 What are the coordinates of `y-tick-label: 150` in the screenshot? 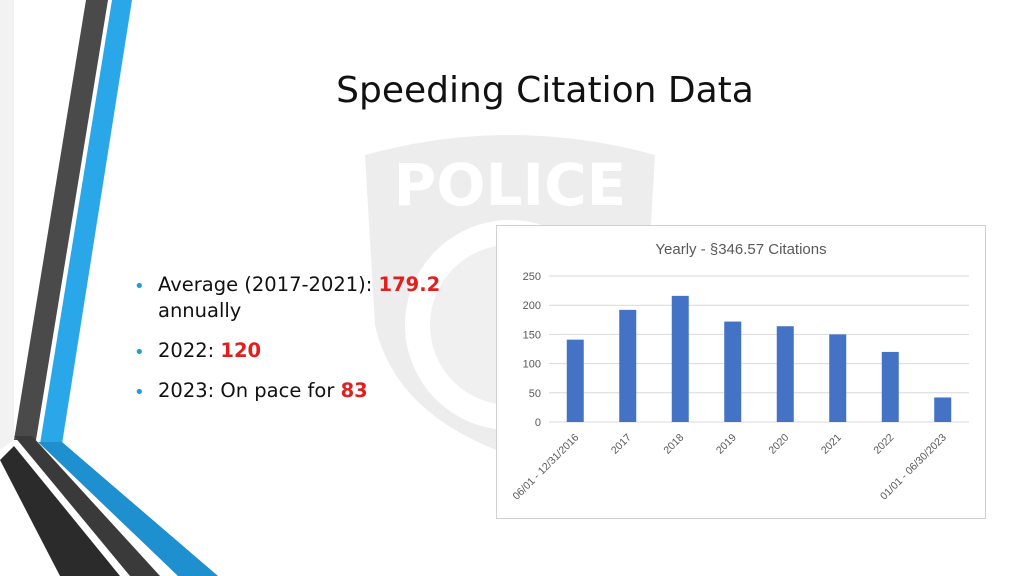 It's located at (532, 335).